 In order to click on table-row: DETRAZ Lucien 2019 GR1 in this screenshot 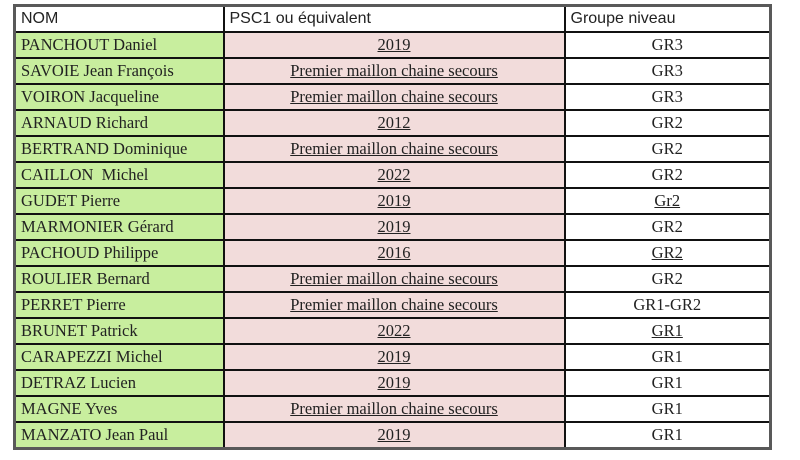, I will do `click(392, 383)`.